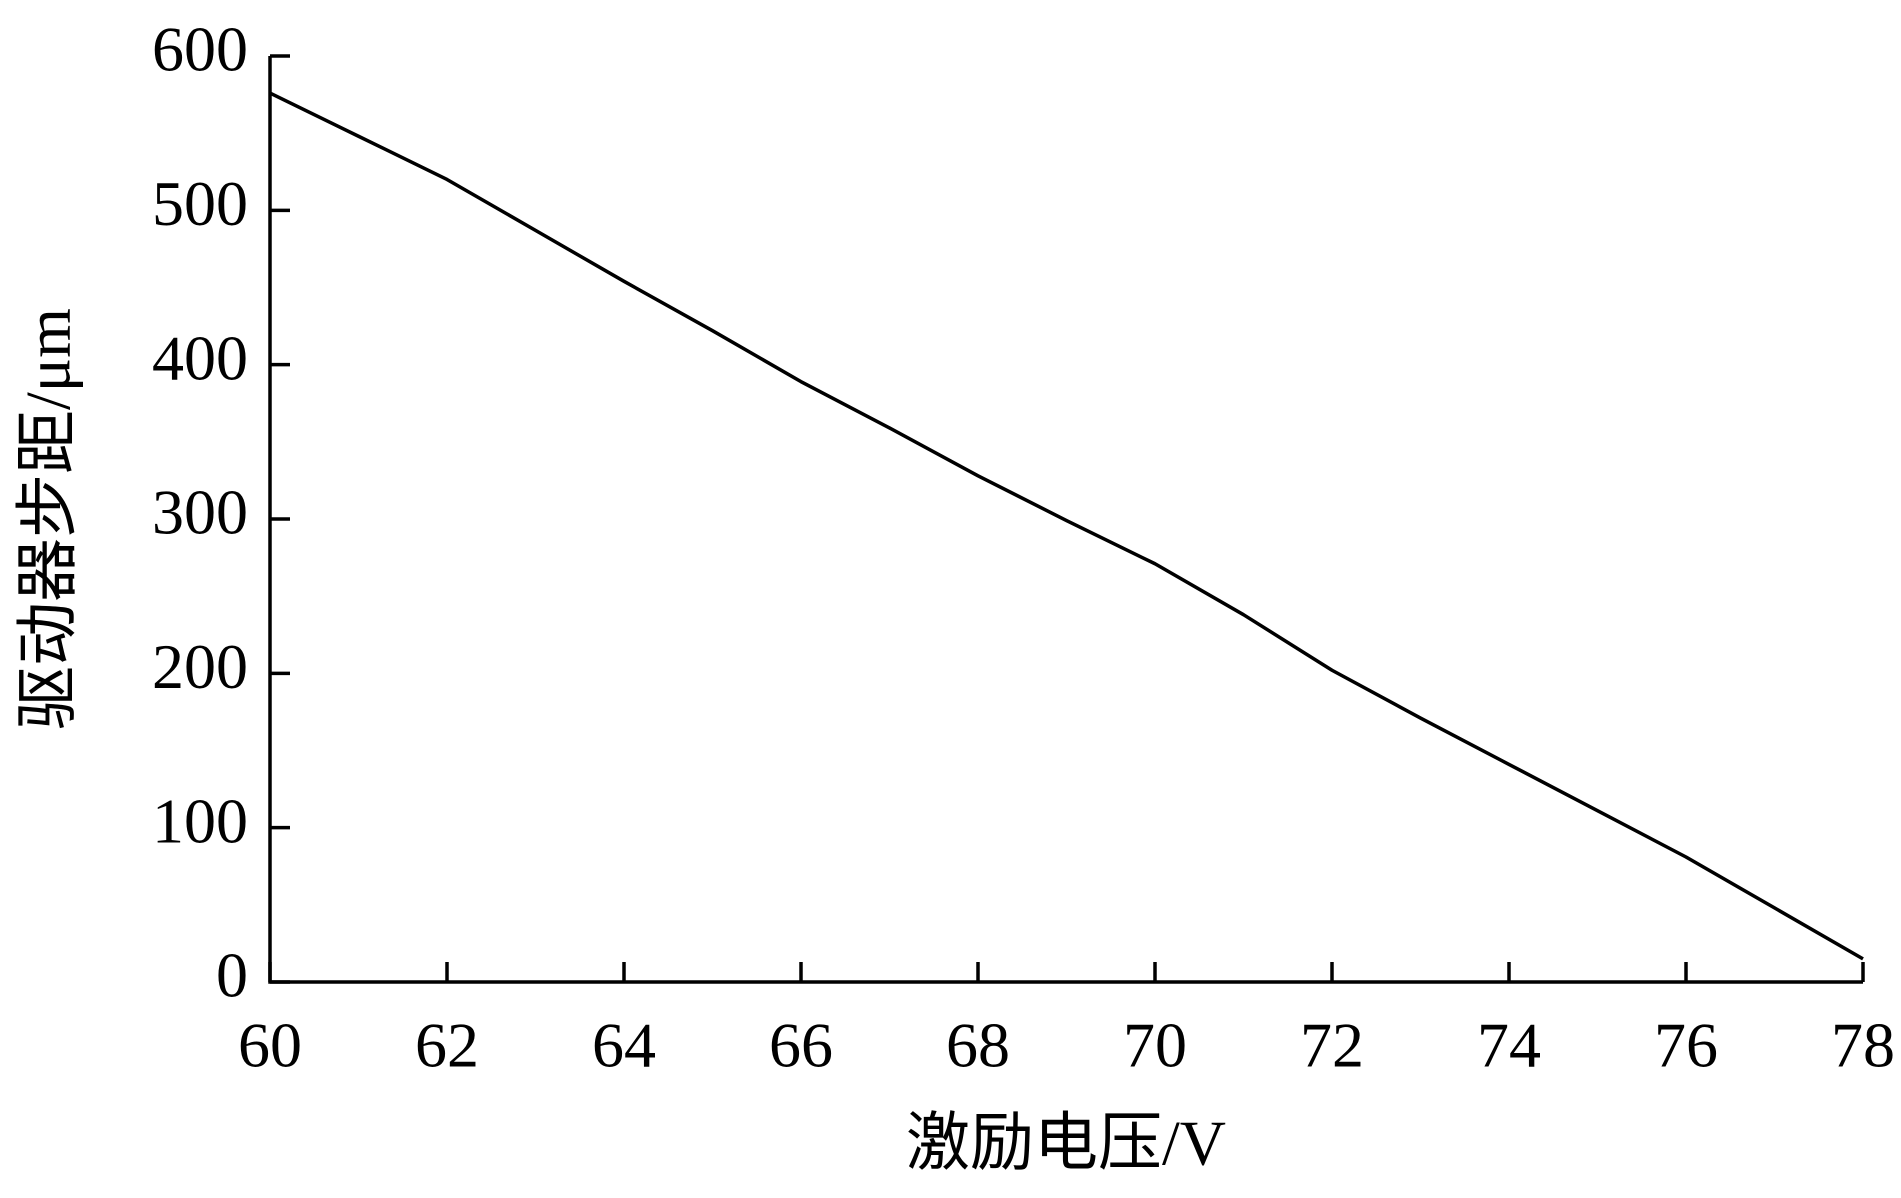  I want to click on x-tick-label: 60, so click(270, 1045).